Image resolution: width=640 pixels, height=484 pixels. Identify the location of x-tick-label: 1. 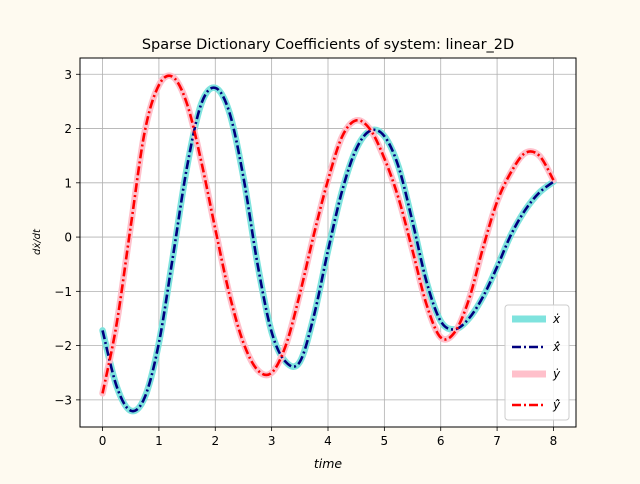
(159, 441).